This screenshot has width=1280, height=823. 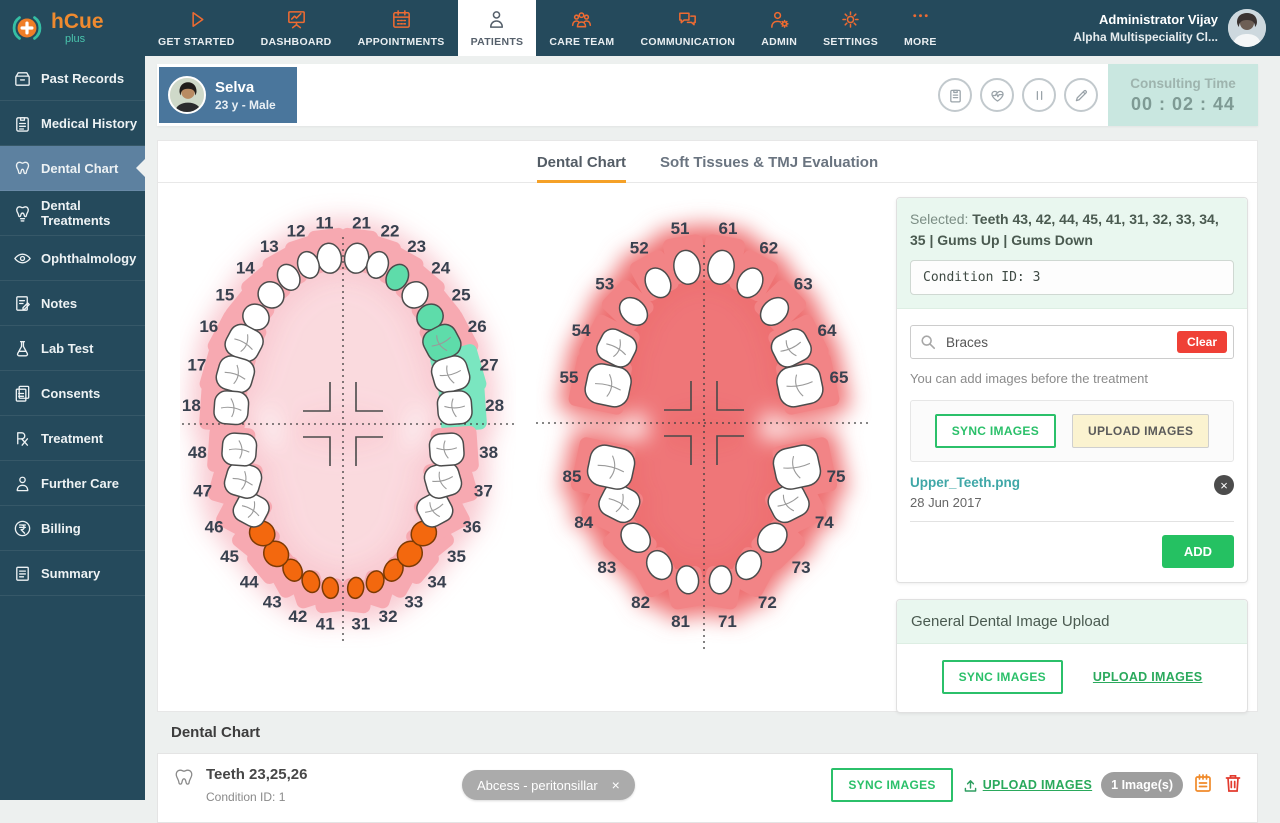 What do you see at coordinates (803, 284) in the screenshot?
I see `tooth-number-63: 63` at bounding box center [803, 284].